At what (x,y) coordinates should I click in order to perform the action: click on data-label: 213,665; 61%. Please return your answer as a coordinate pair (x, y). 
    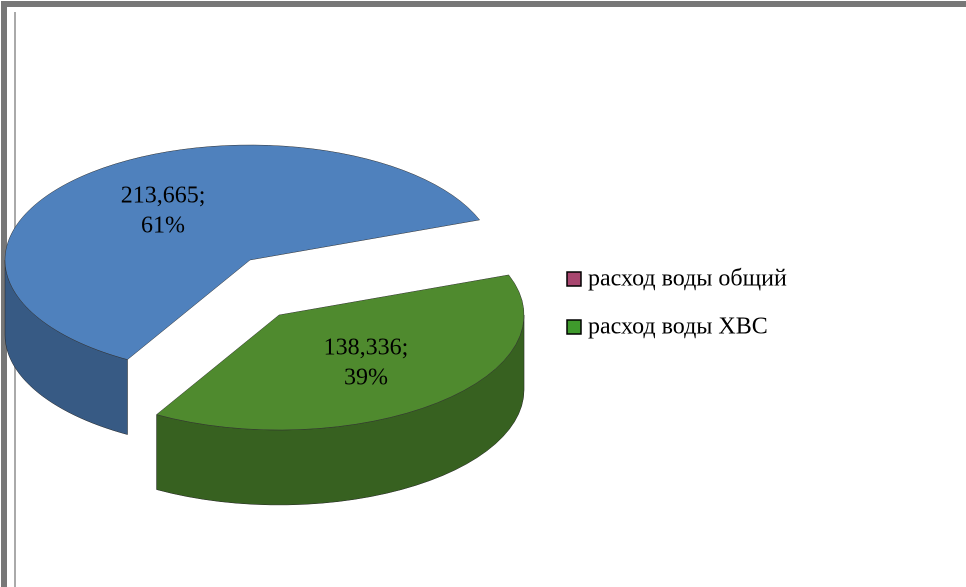
    Looking at the image, I should click on (163, 210).